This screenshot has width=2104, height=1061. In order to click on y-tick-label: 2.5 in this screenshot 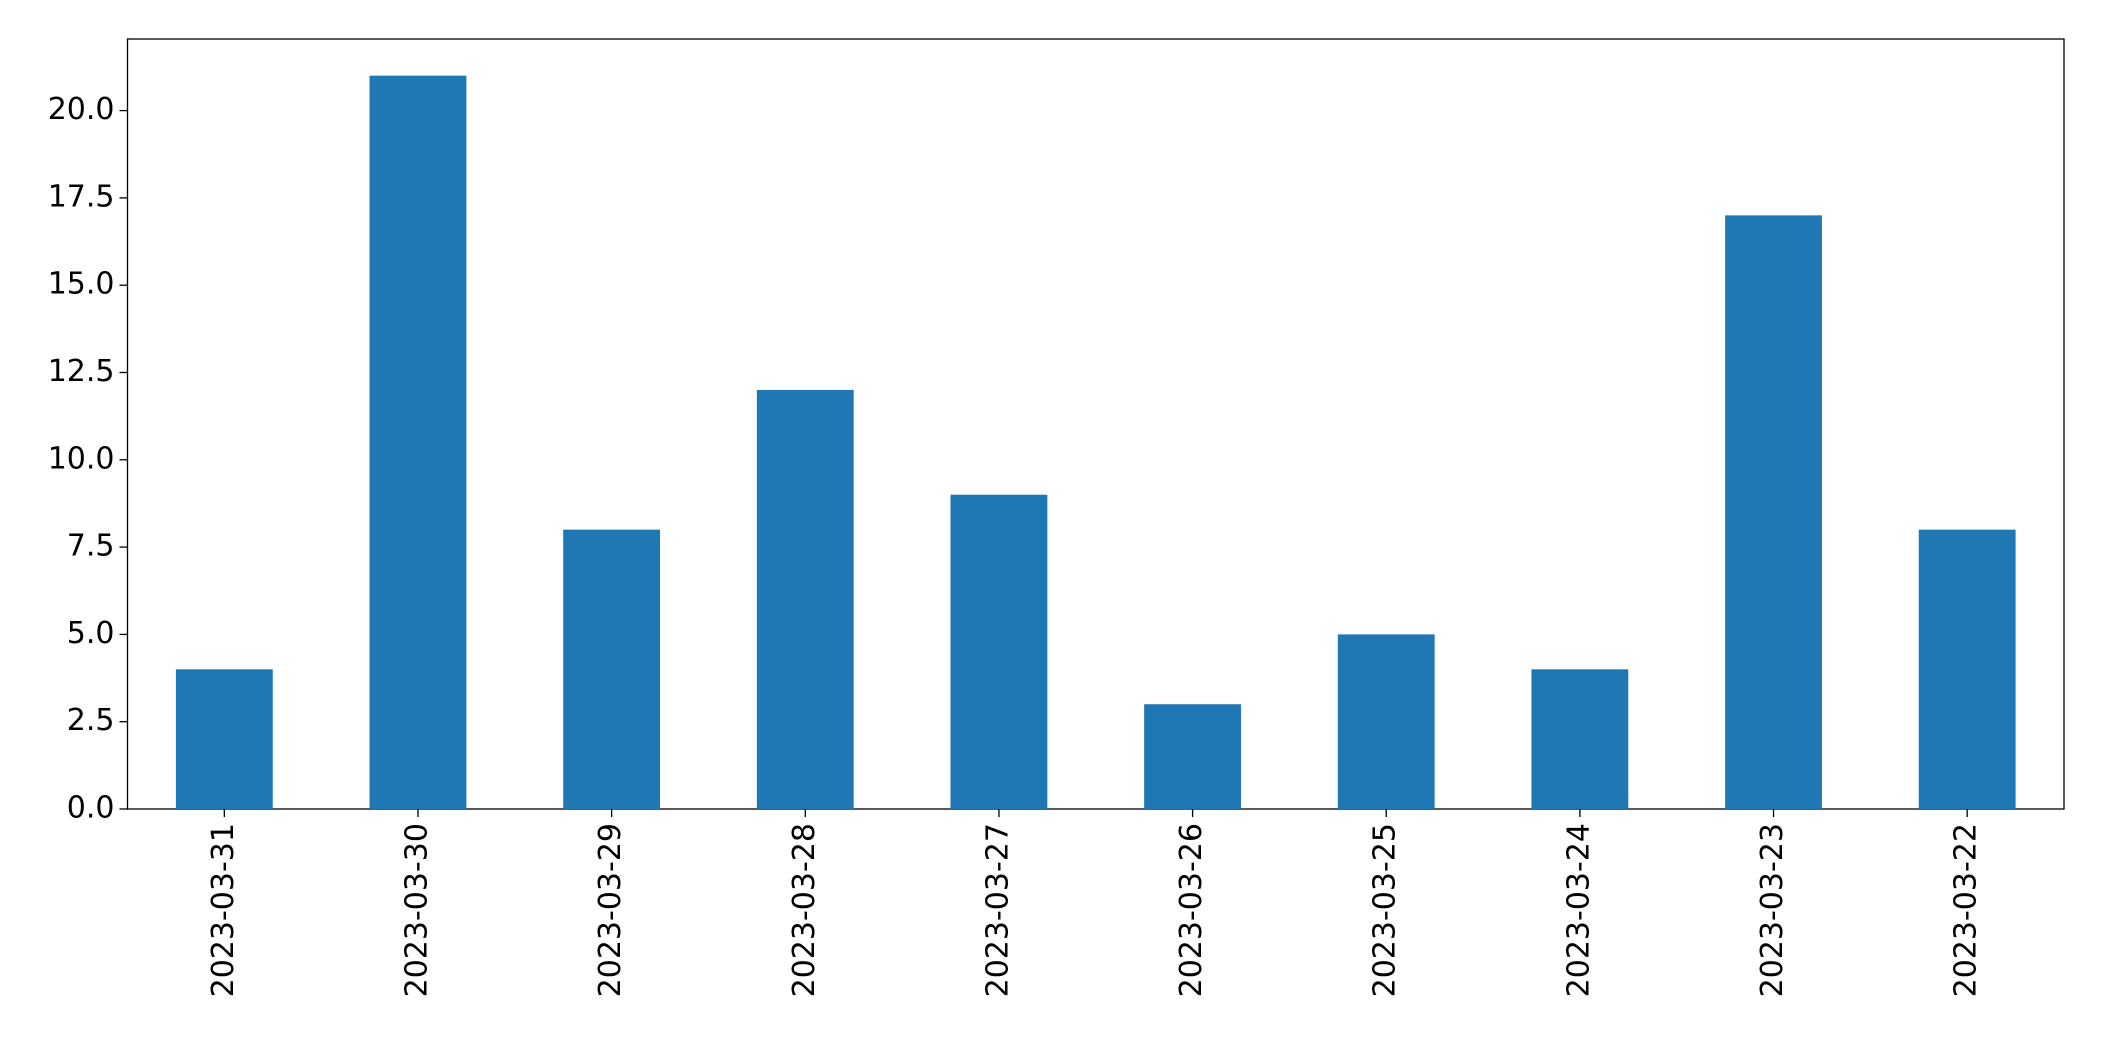, I will do `click(91, 720)`.